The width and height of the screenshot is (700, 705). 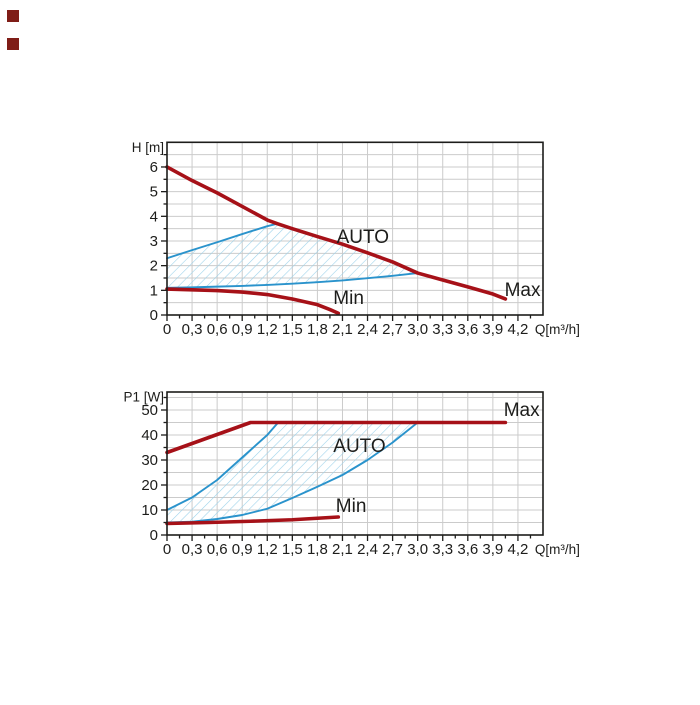 I want to click on y-tick-label: 5, so click(x=154, y=192).